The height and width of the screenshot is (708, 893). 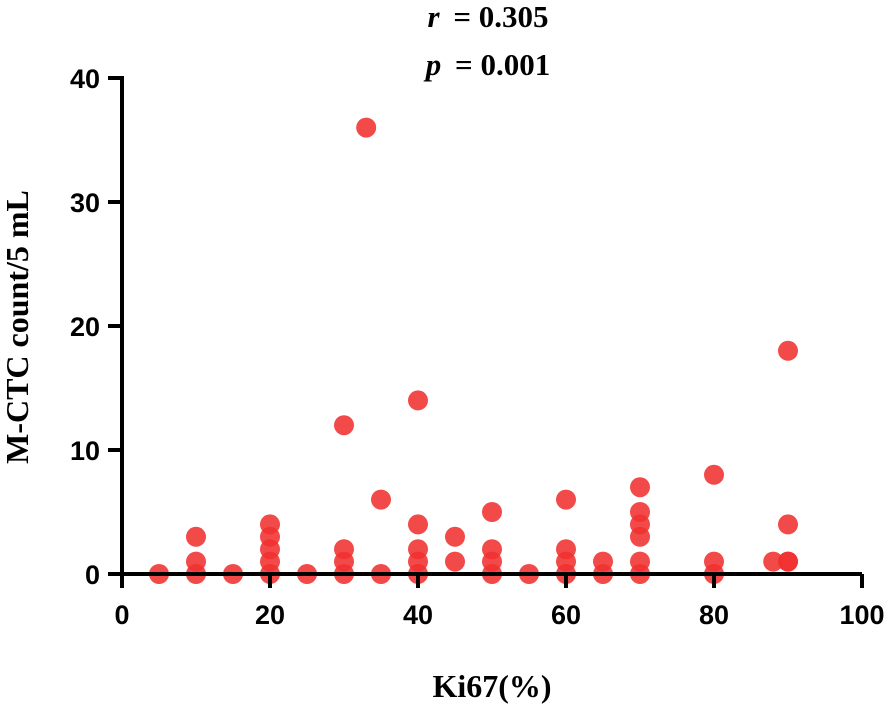 I want to click on p-statistic: p = 0.001, so click(x=486, y=64).